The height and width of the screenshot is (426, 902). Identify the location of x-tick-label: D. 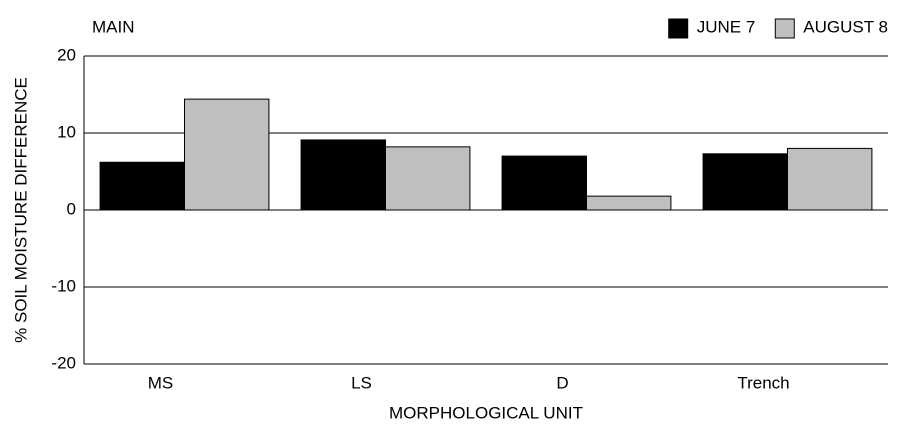
(562, 382).